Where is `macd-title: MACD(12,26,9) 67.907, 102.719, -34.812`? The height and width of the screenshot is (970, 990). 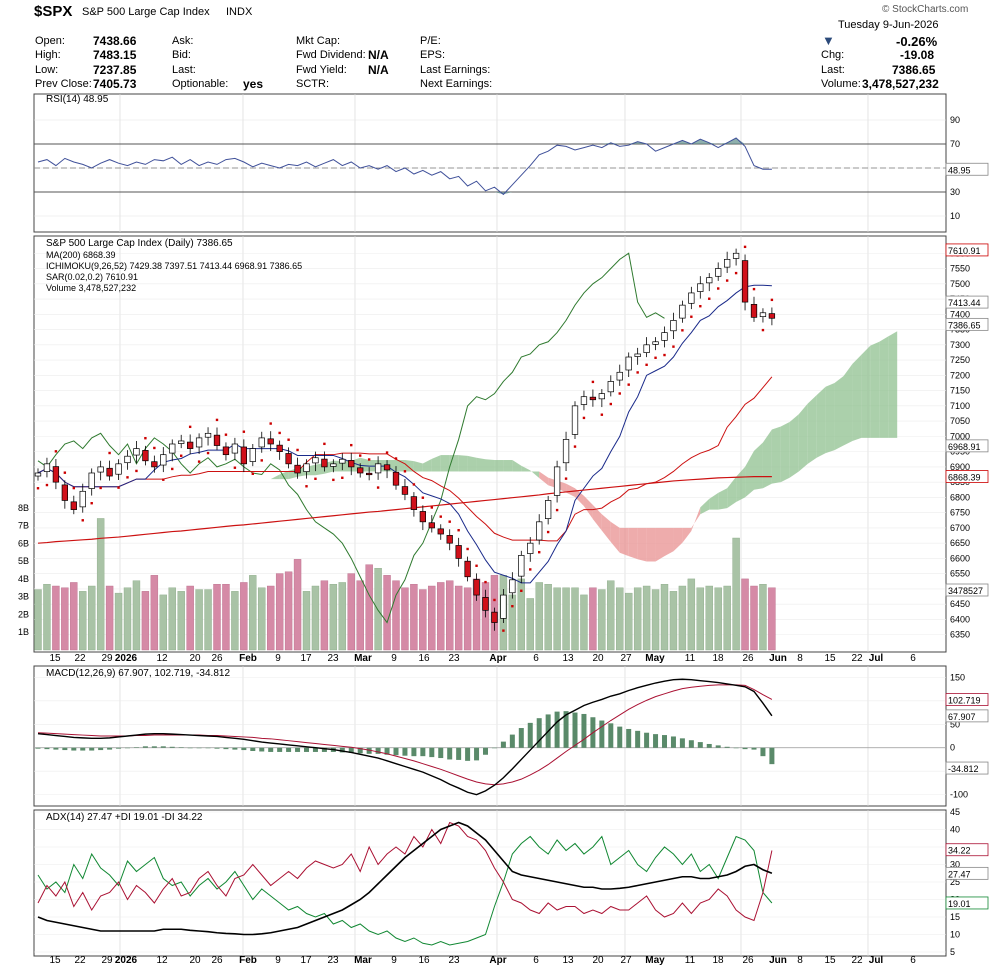 macd-title: MACD(12,26,9) 67.907, 102.719, -34.812 is located at coordinates (138, 673).